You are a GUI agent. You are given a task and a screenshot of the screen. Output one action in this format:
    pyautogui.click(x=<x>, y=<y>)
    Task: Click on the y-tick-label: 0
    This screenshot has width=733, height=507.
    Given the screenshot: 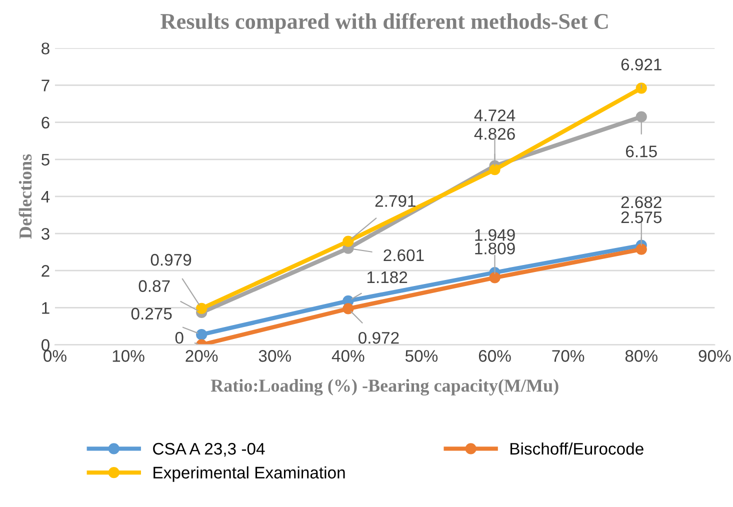 What is the action you would take?
    pyautogui.click(x=45, y=345)
    